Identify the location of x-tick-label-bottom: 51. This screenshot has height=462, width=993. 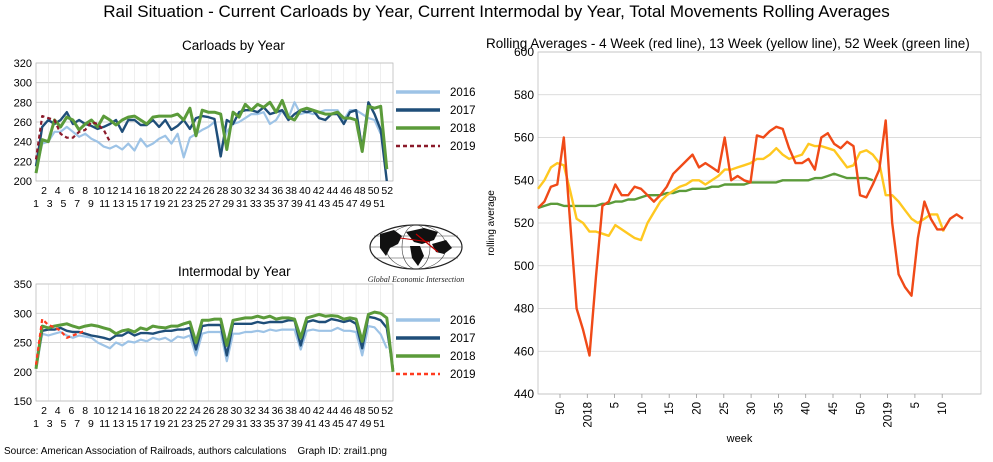
(379, 204).